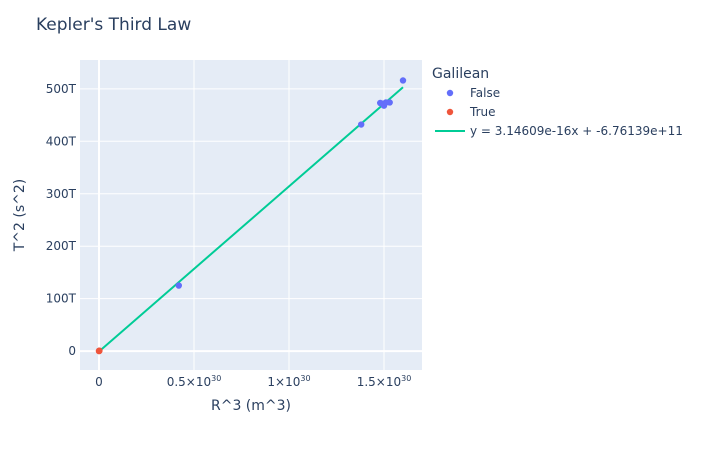 This screenshot has width=703, height=454. What do you see at coordinates (482, 112) in the screenshot?
I see `legend-label: True` at bounding box center [482, 112].